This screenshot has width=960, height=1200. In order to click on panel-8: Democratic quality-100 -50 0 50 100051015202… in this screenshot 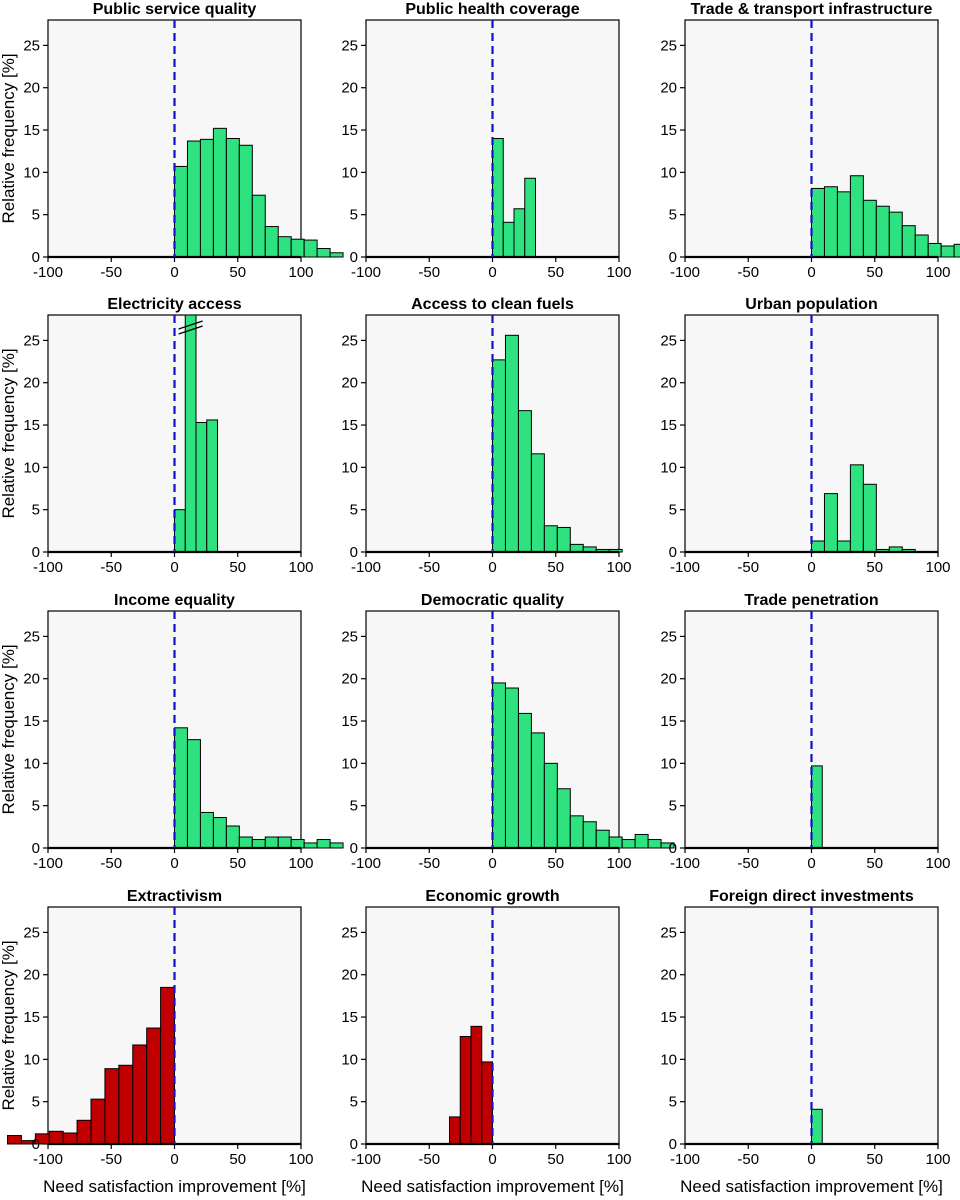, I will do `click(508, 732)`.